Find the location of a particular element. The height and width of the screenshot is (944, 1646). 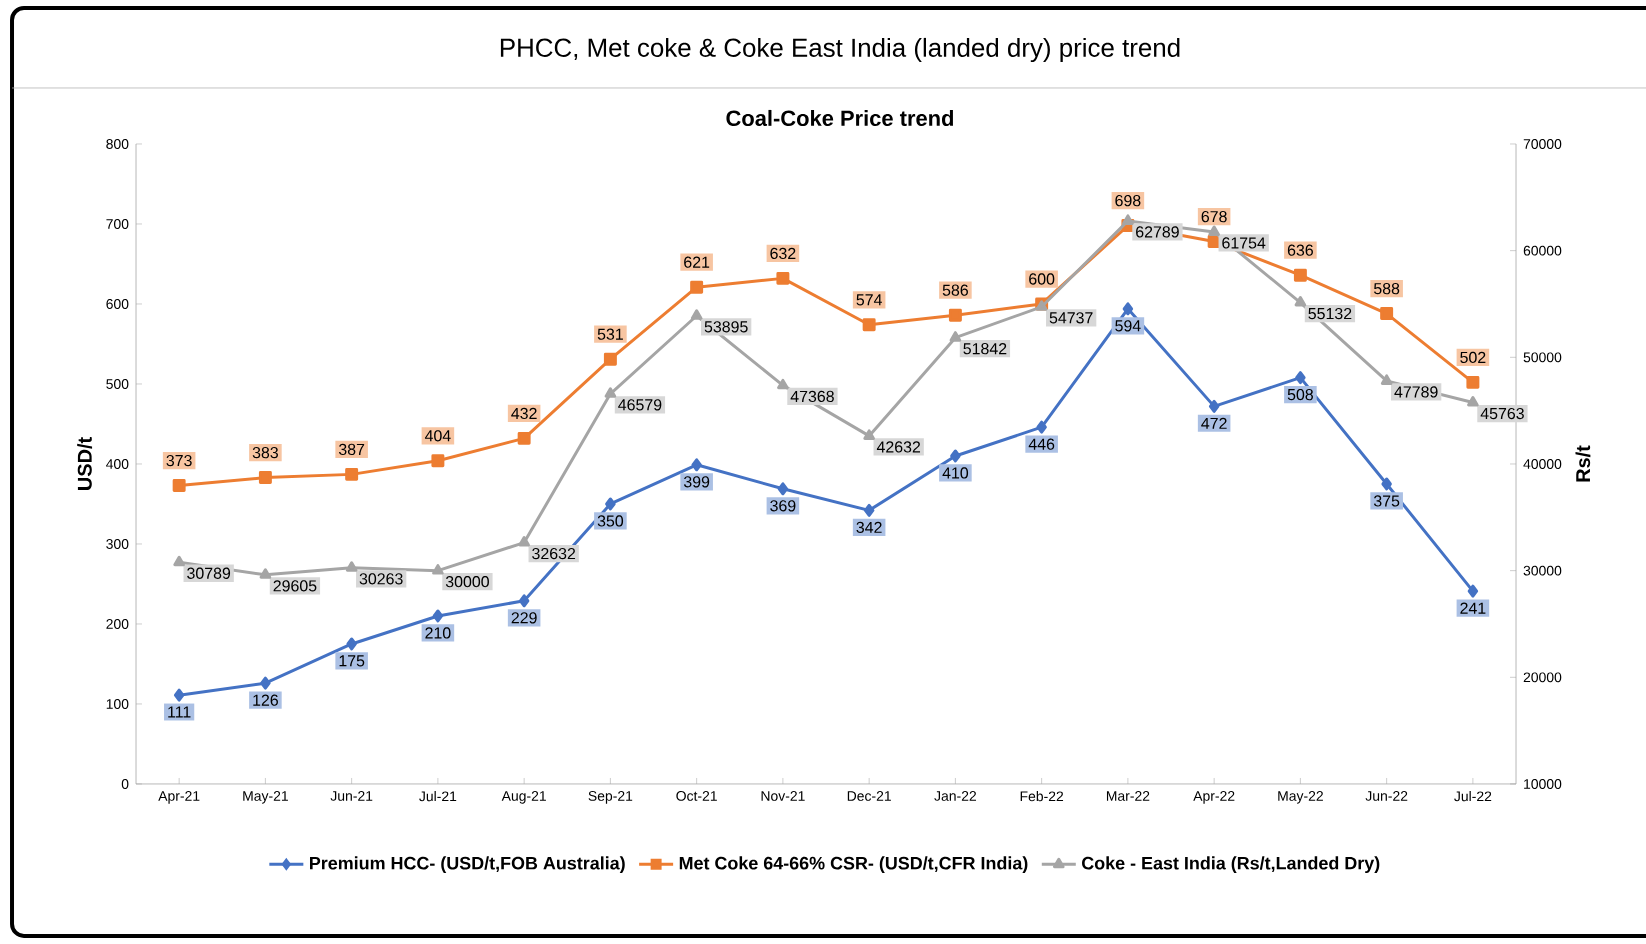

legend-label: Met Coke 64-66% CSR- (USD/t,CFR India) is located at coordinates (853, 865).